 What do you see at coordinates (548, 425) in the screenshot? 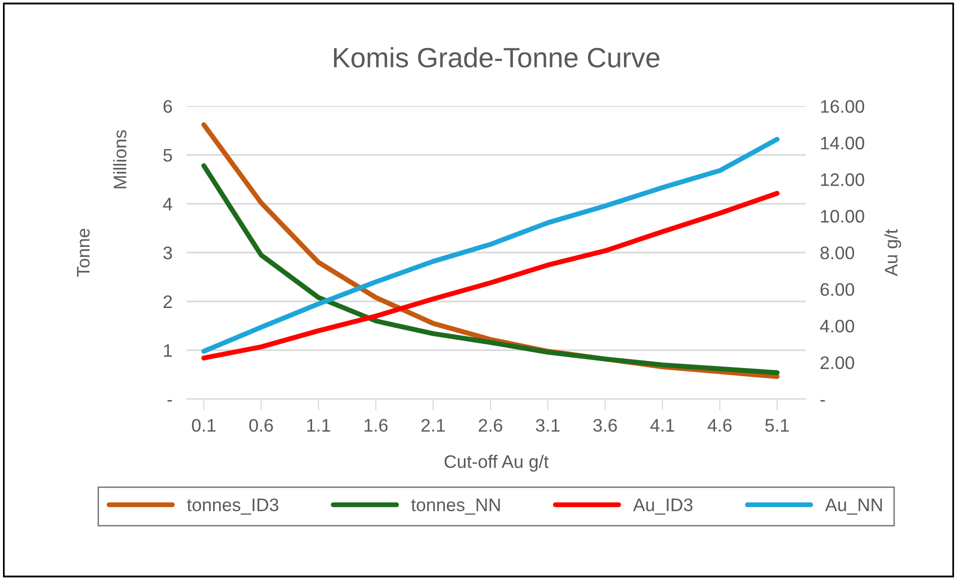
I see `x-tick-label: 3.1` at bounding box center [548, 425].